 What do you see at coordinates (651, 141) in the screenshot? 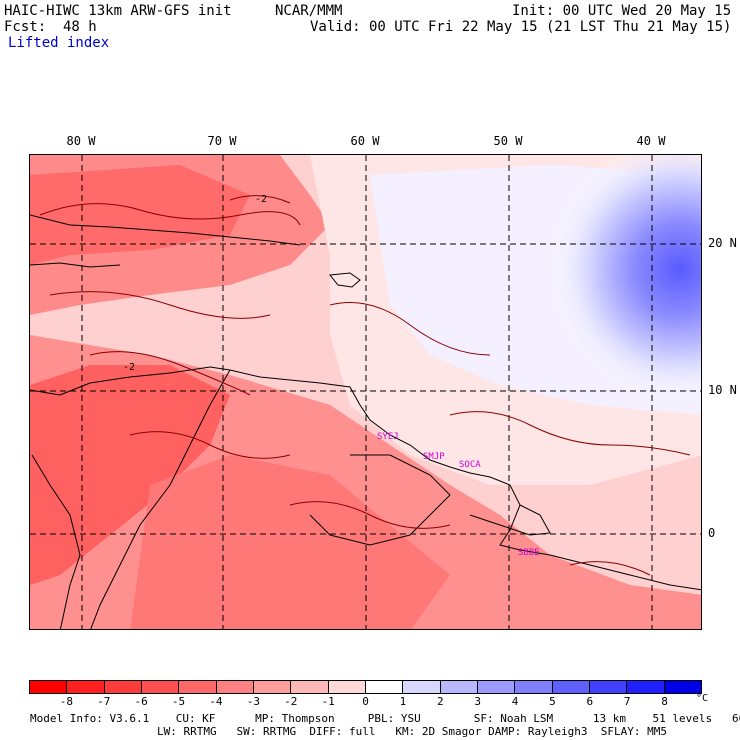
I see `lon-label-40w: 40 W` at bounding box center [651, 141].